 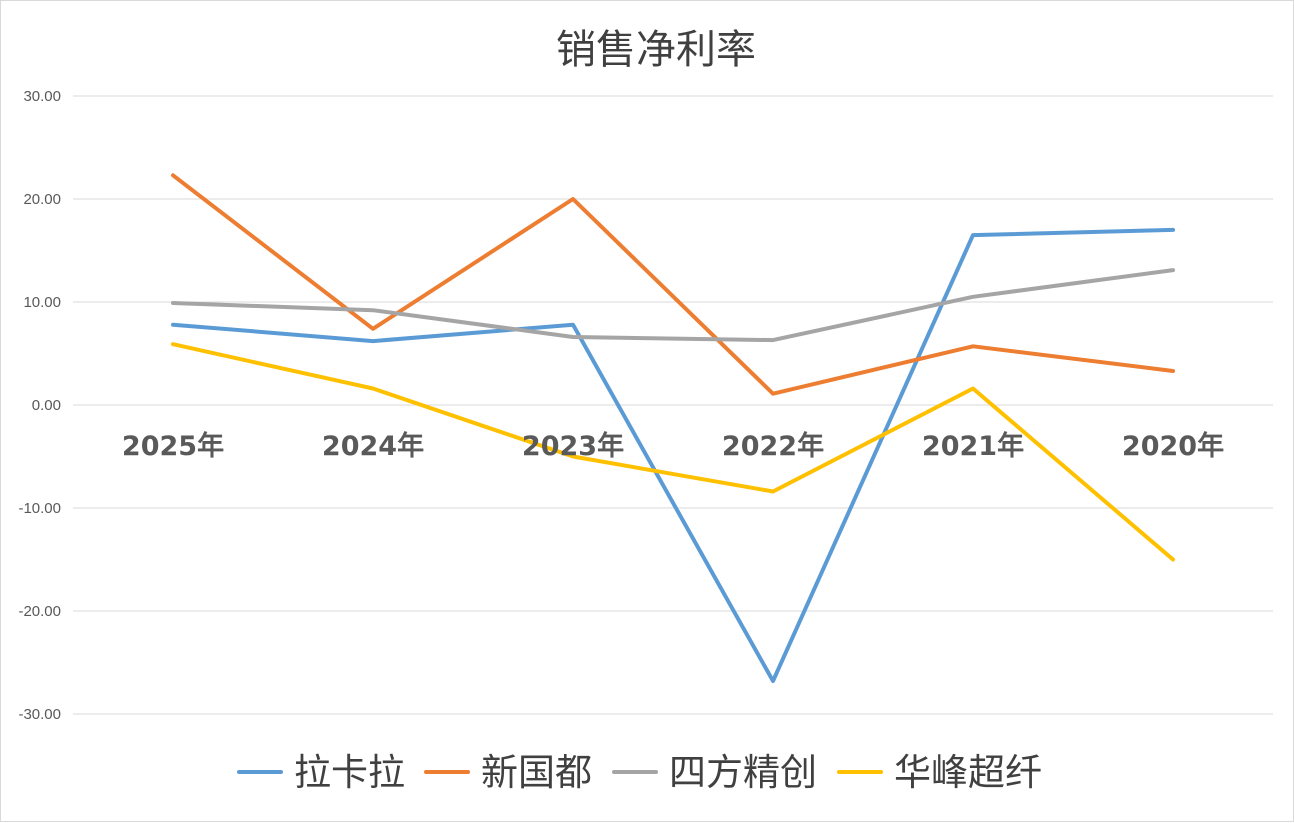 What do you see at coordinates (46, 405) in the screenshot?
I see `y-tick-label: 0.00` at bounding box center [46, 405].